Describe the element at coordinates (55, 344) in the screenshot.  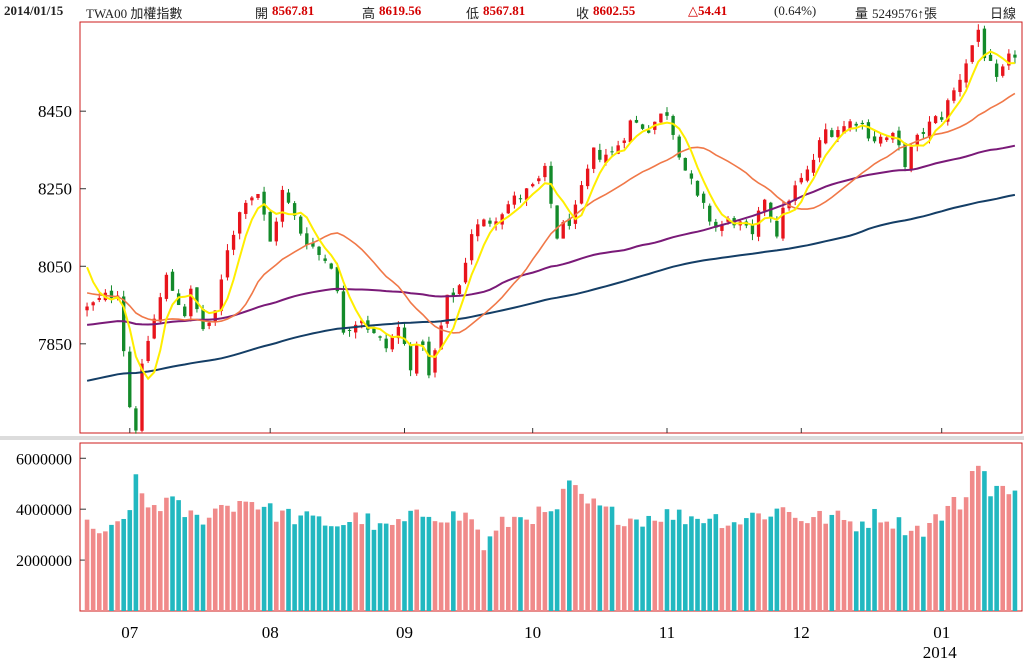
I see `price-y-label: 7850` at that location.